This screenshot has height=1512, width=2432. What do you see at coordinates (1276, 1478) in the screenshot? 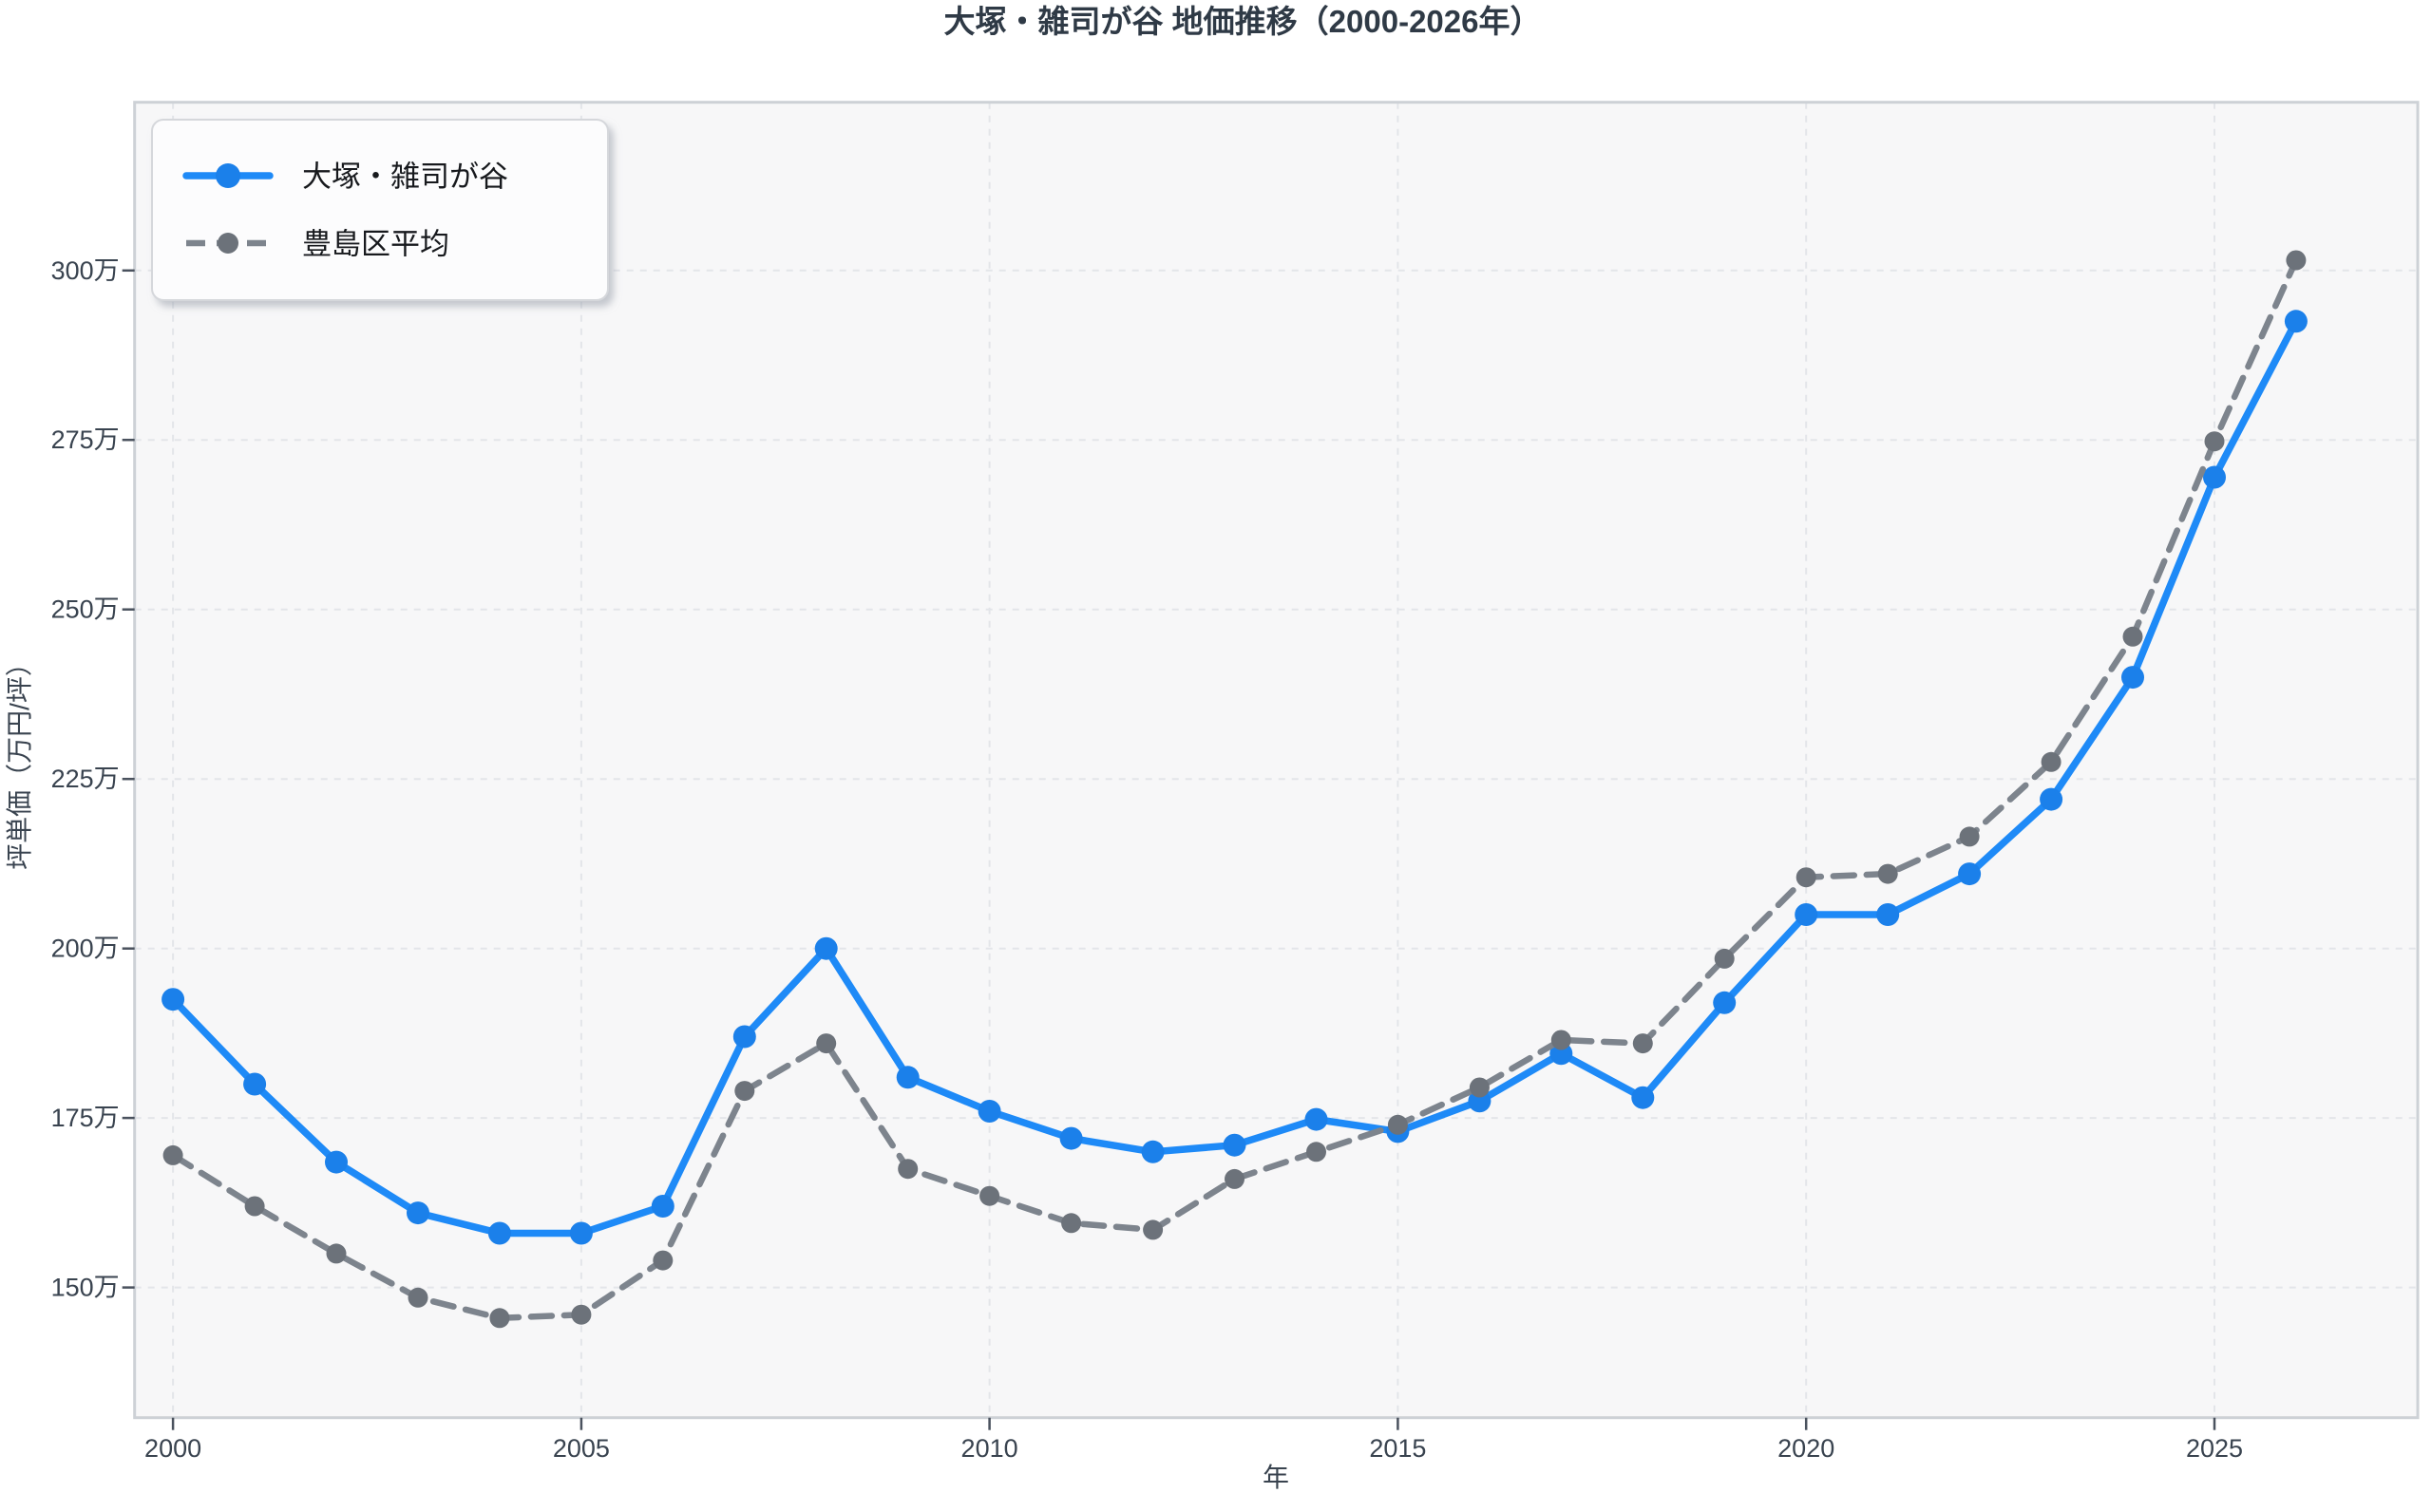
I see `x-axis-label: 年` at bounding box center [1276, 1478].